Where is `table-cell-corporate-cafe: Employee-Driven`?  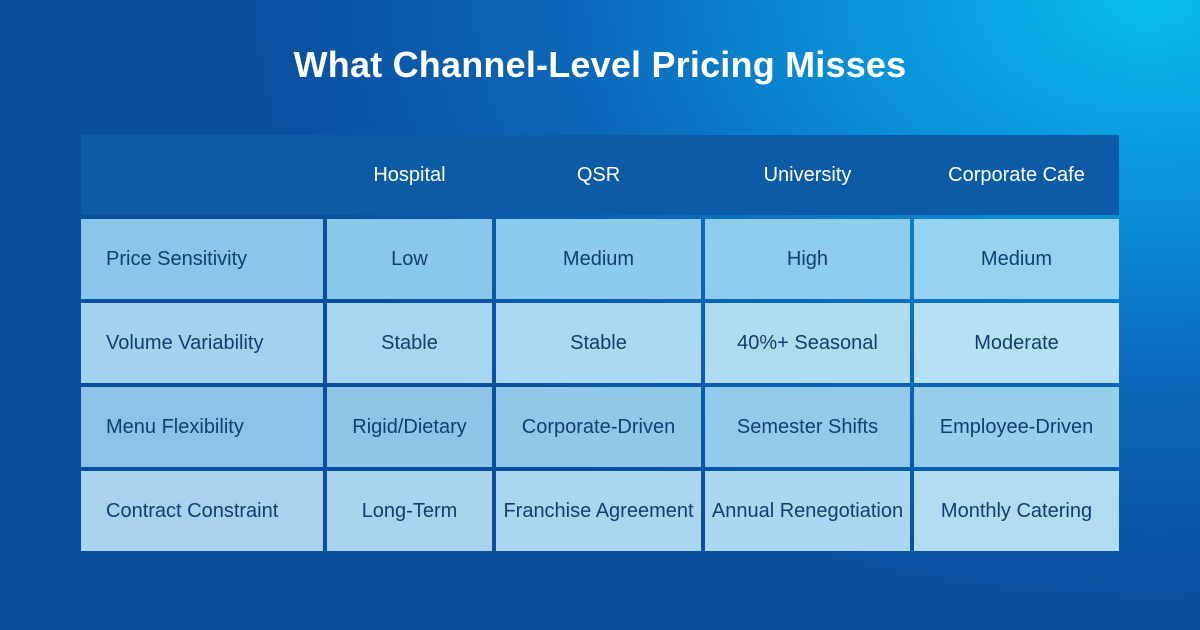 table-cell-corporate-cafe: Employee-Driven is located at coordinates (1016, 427).